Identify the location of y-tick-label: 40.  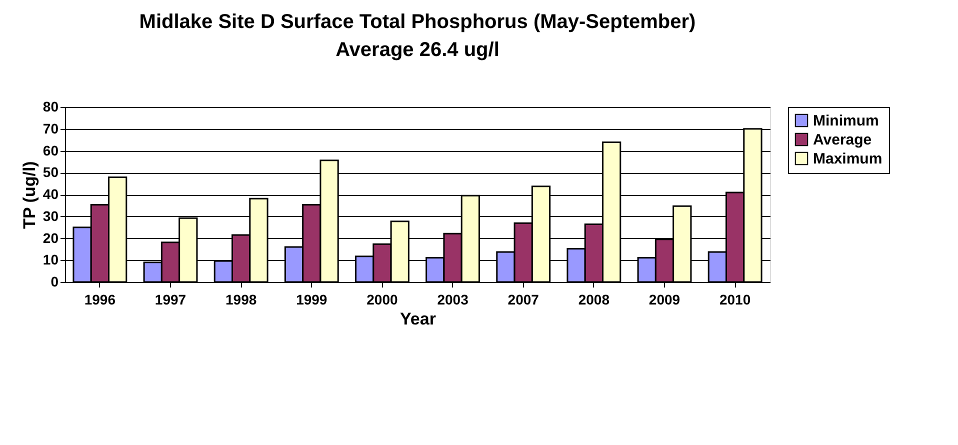
(50, 194).